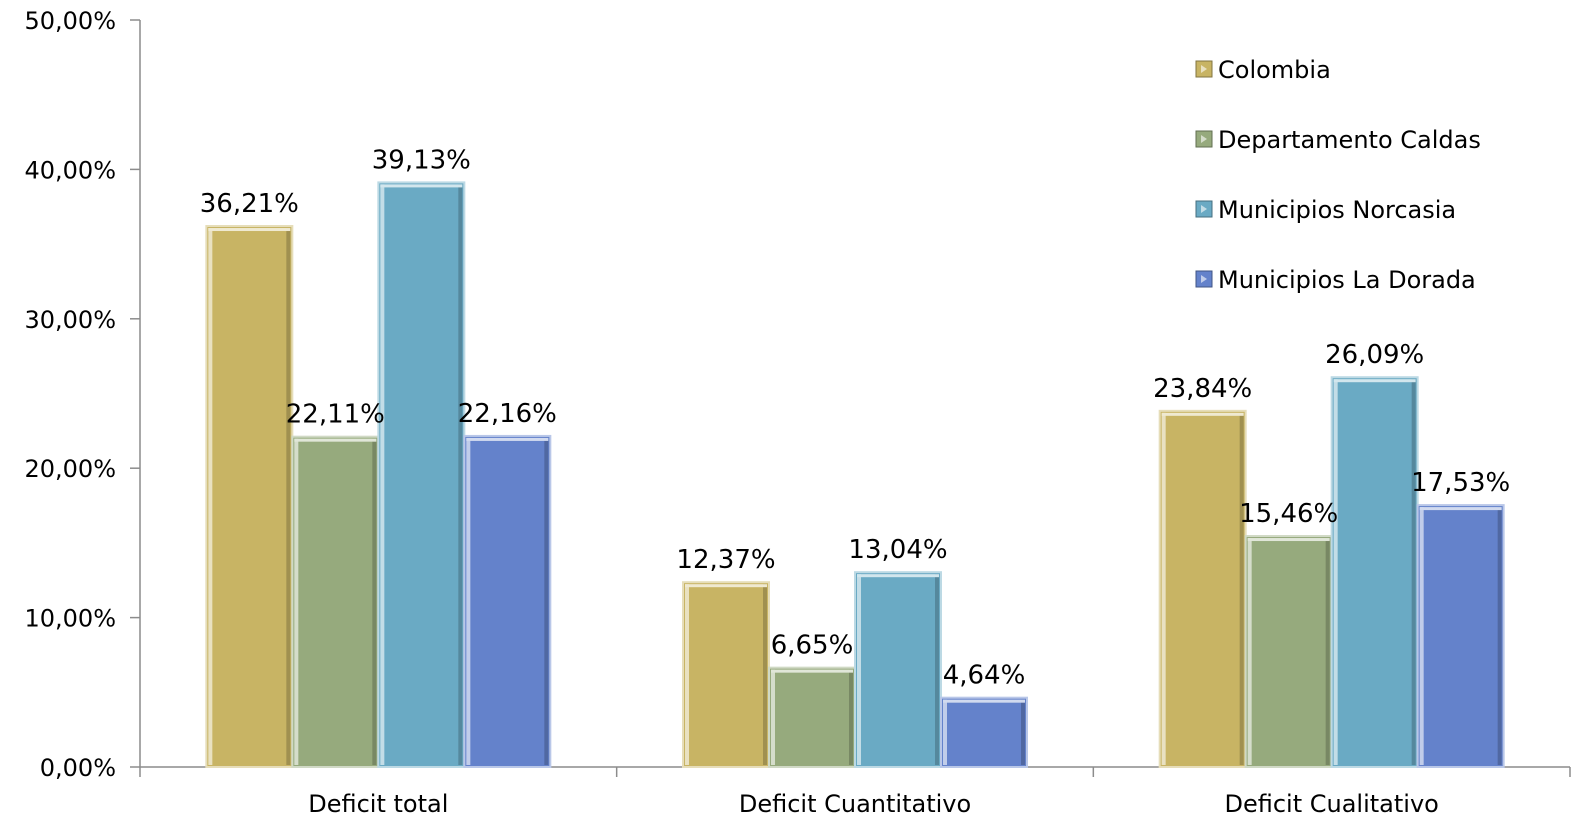  What do you see at coordinates (421, 160) in the screenshot?
I see `data-label: 39,13%` at bounding box center [421, 160].